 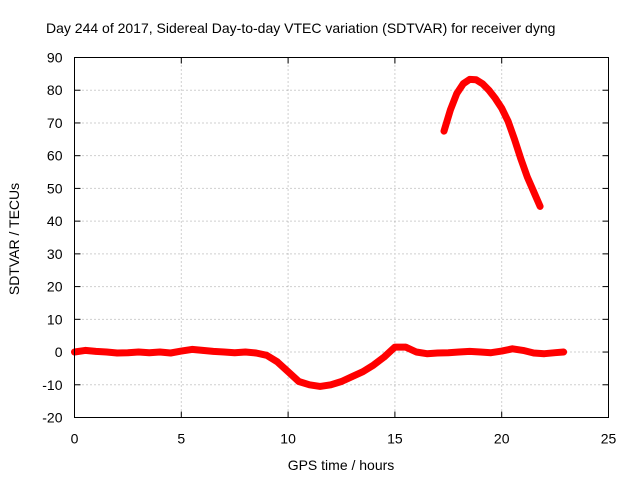 I want to click on y-tick-label: 70, so click(x=55, y=123).